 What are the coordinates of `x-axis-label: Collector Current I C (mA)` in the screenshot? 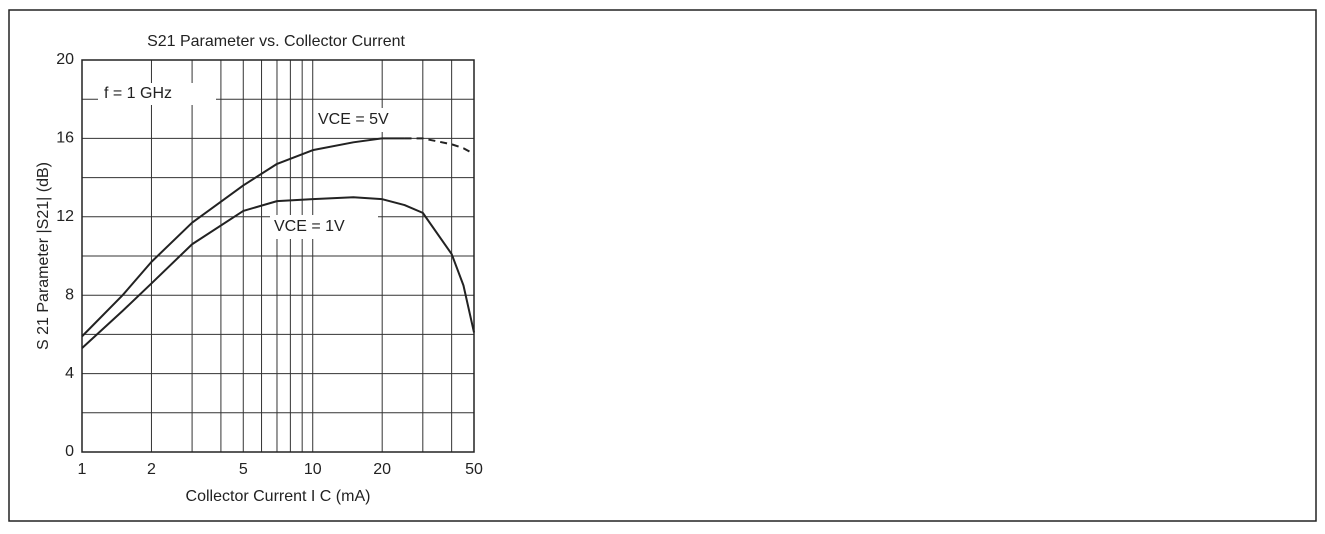 It's located at (278, 496).